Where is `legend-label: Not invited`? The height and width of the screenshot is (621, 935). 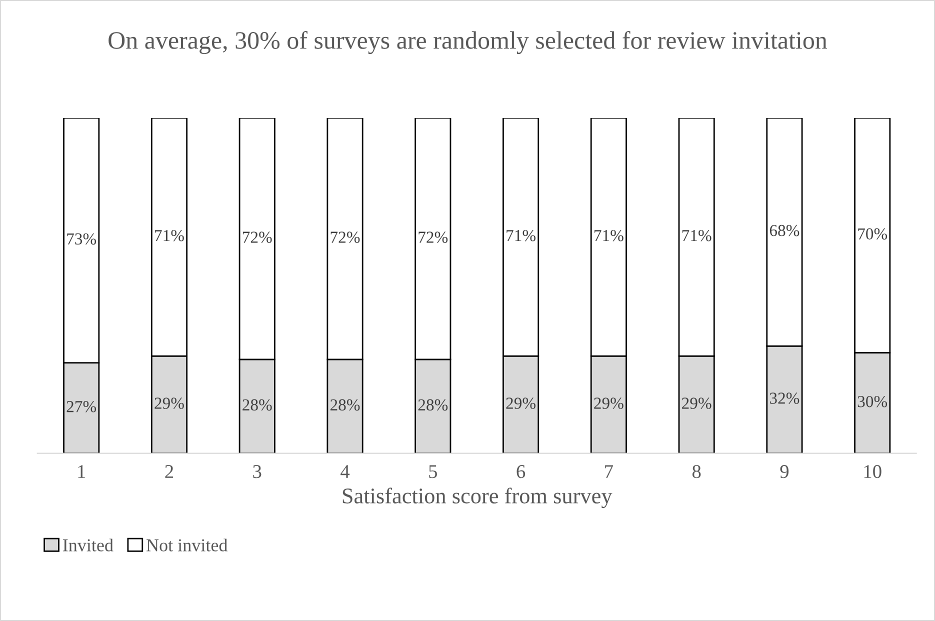 legend-label: Not invited is located at coordinates (187, 545).